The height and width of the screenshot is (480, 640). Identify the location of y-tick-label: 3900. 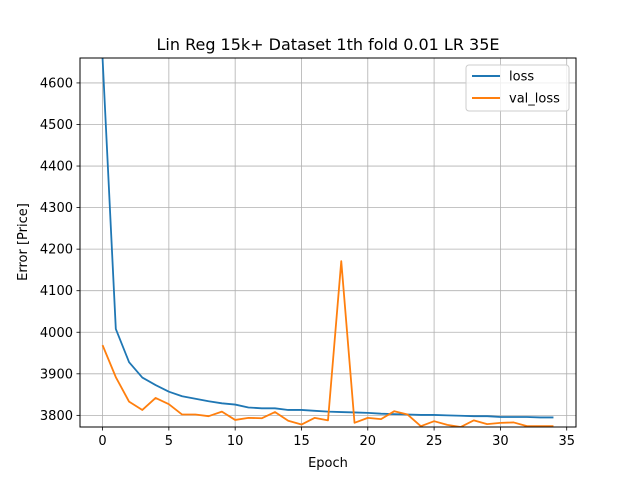
(56, 374).